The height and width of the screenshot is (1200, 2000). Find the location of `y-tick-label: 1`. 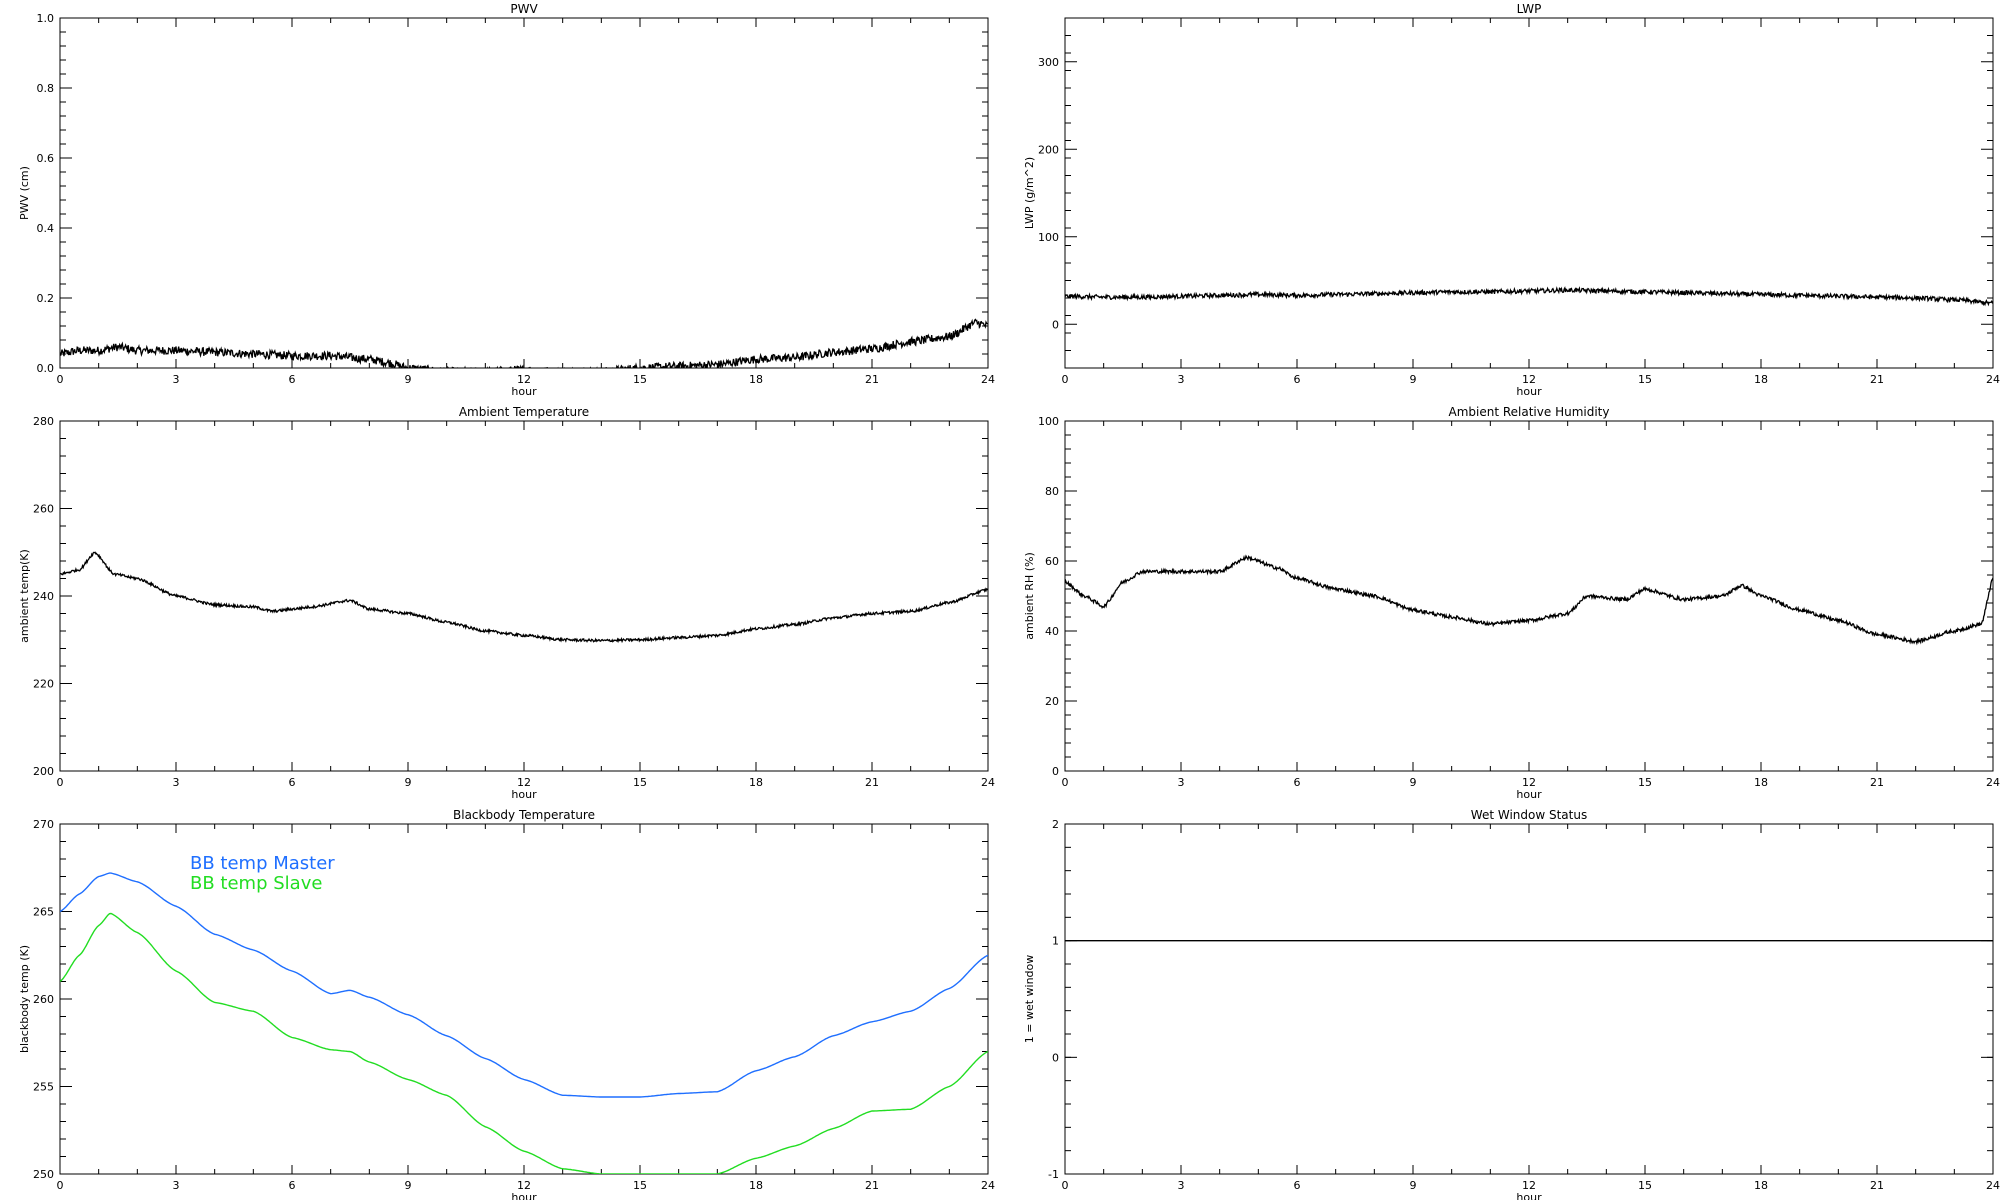

y-tick-label: 1 is located at coordinates (1055, 941).